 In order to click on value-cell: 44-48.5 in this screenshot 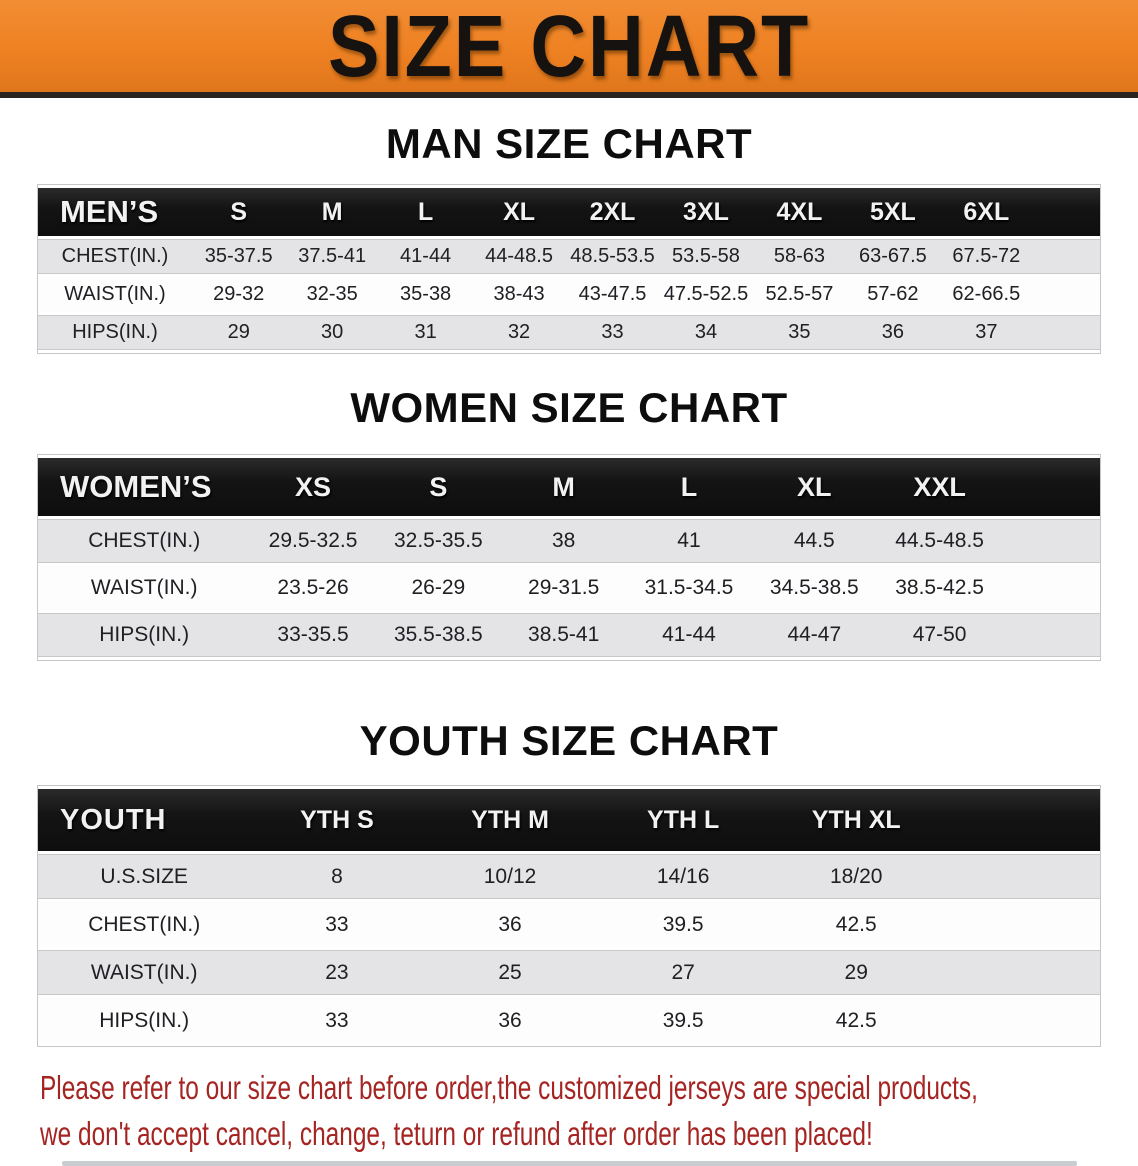, I will do `click(519, 256)`.